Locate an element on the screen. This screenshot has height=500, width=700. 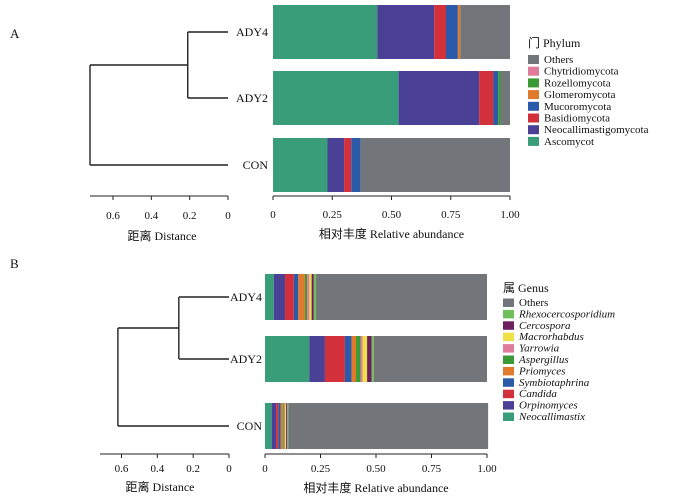
legend-label-b-priomyces: Priomyces is located at coordinates (541, 371).